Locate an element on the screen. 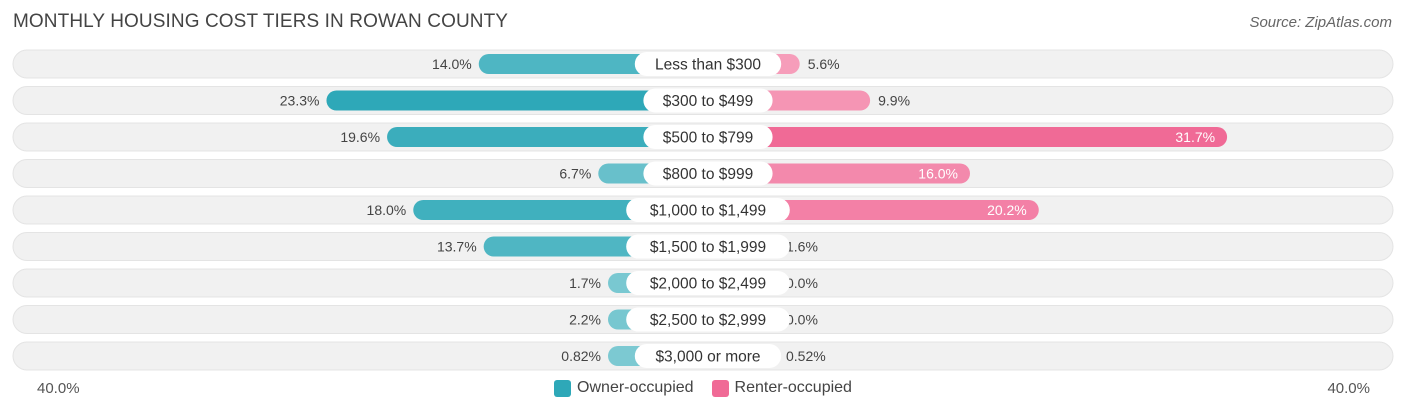  category-label: $800 to $999 is located at coordinates (708, 174).